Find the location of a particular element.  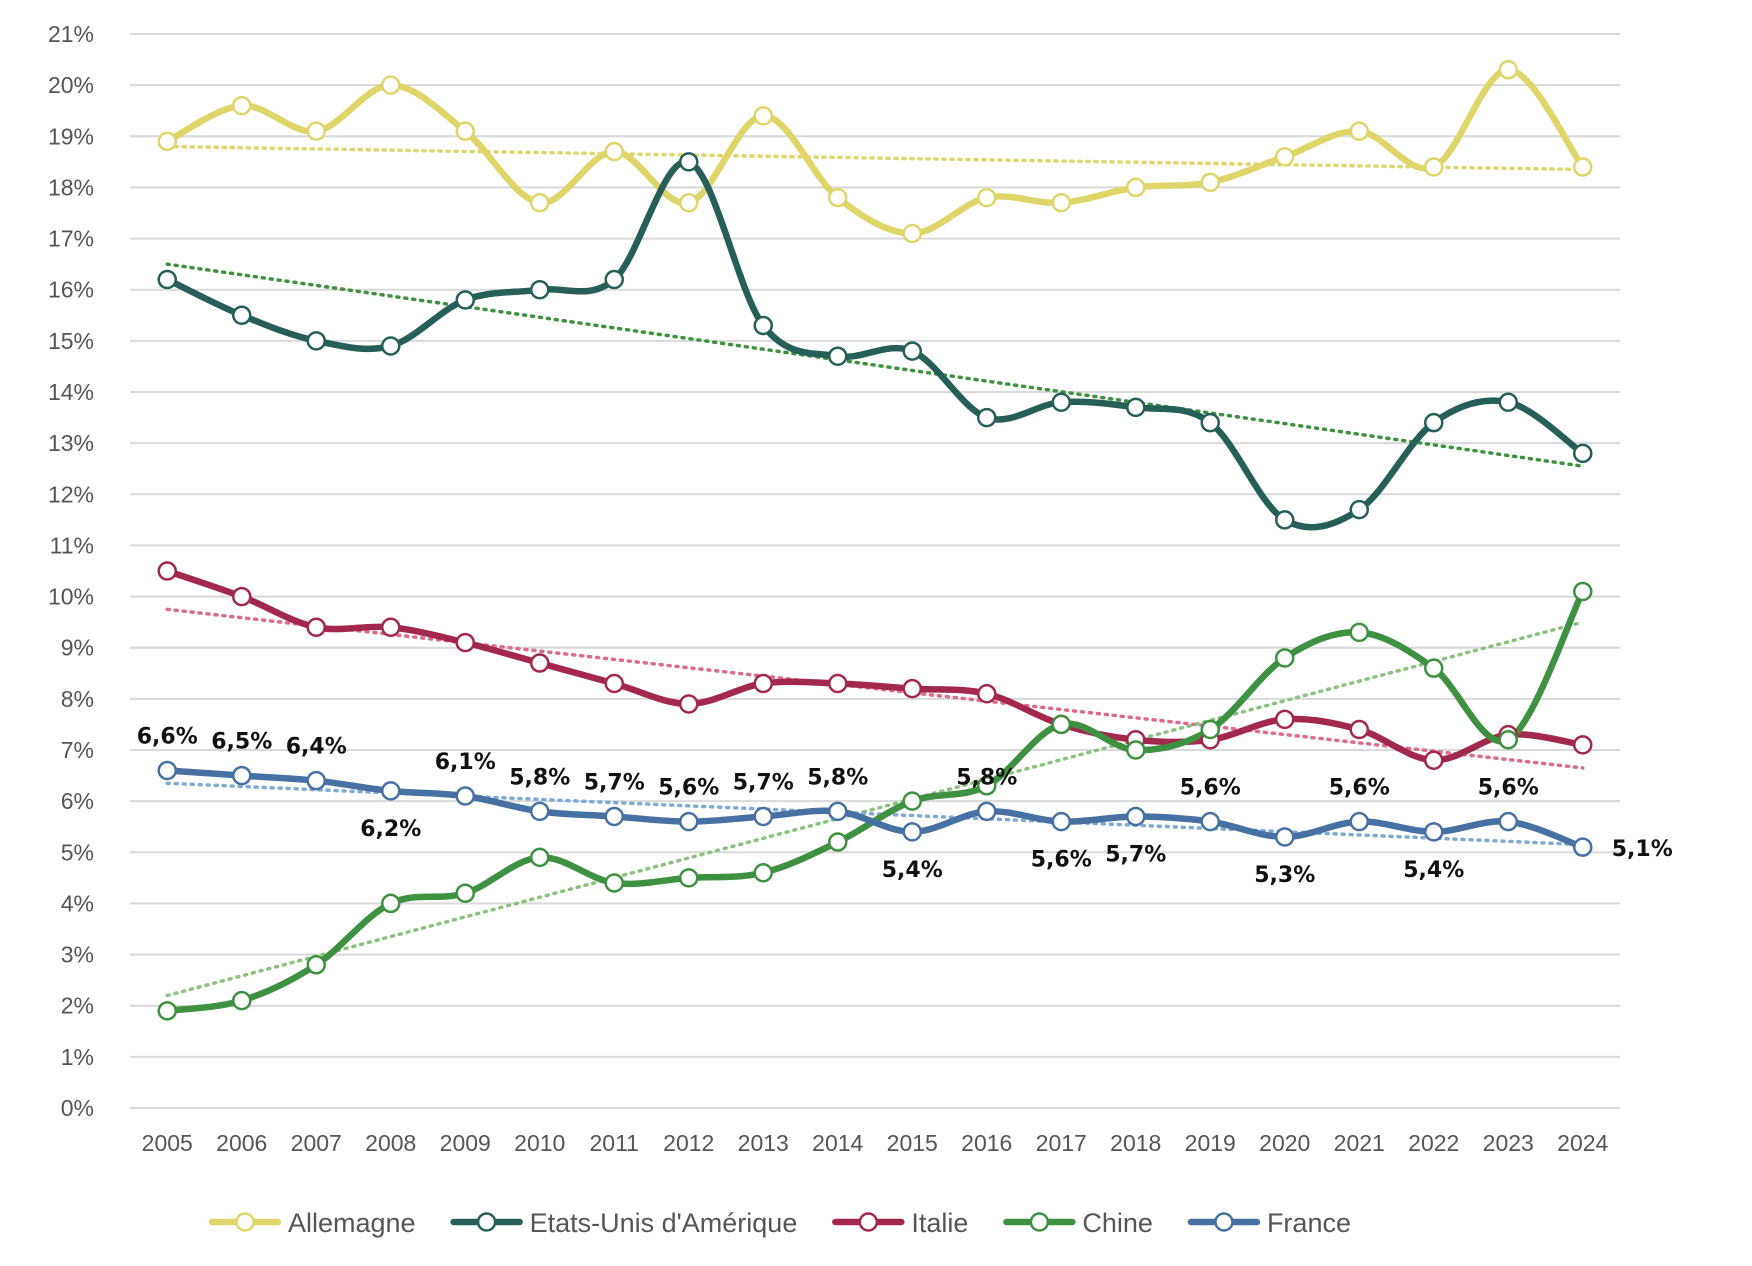

y-tick-label: 12% is located at coordinates (71, 494).